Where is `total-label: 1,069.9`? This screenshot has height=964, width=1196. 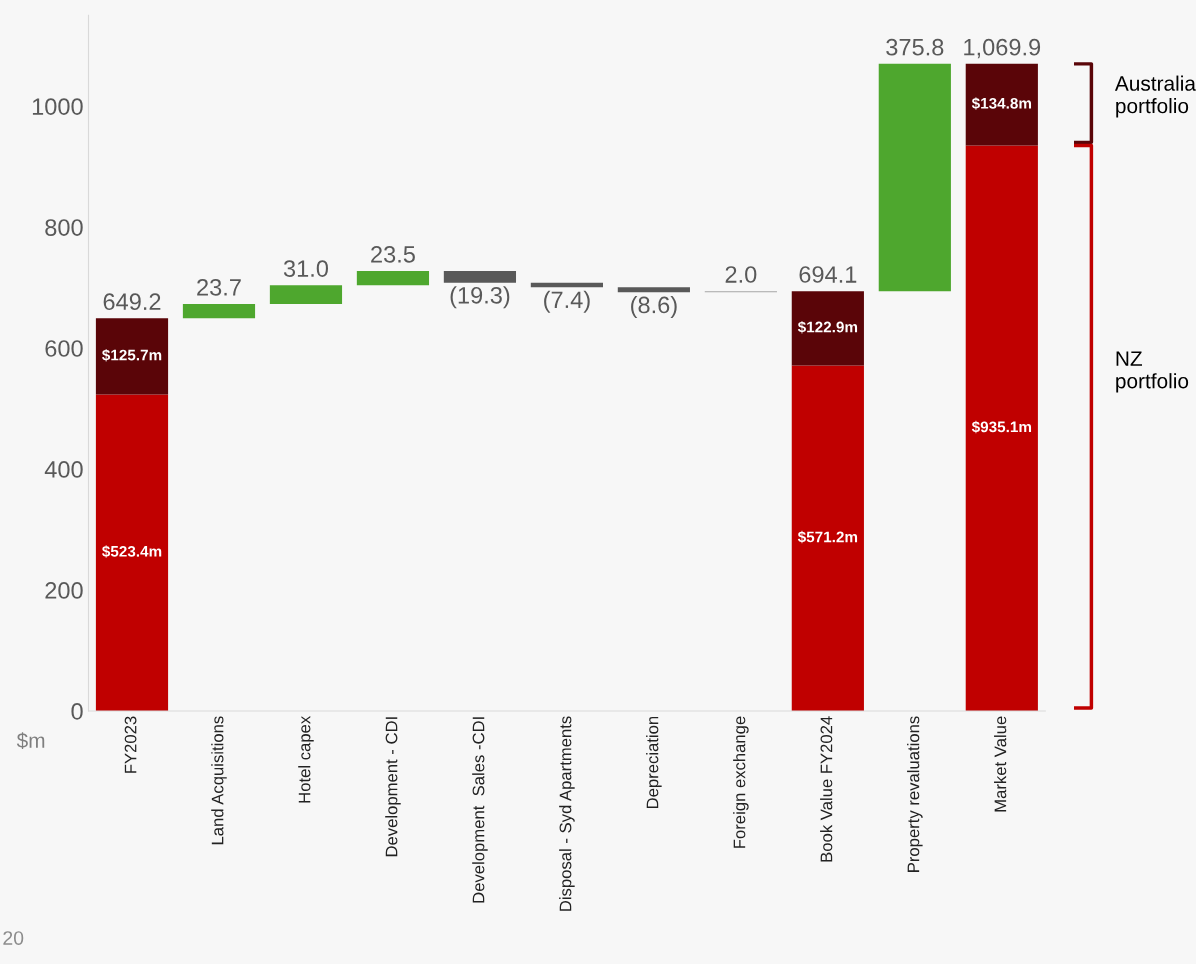 total-label: 1,069.9 is located at coordinates (1002, 48).